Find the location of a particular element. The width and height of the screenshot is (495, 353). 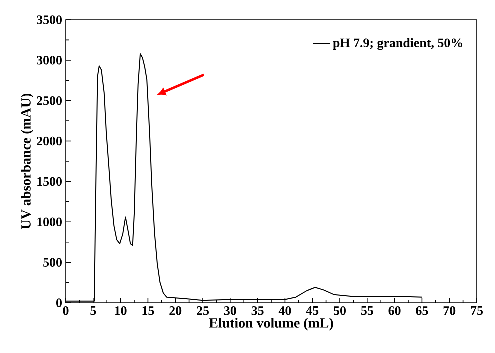

y-tick-label: 1000 is located at coordinates (50, 222).